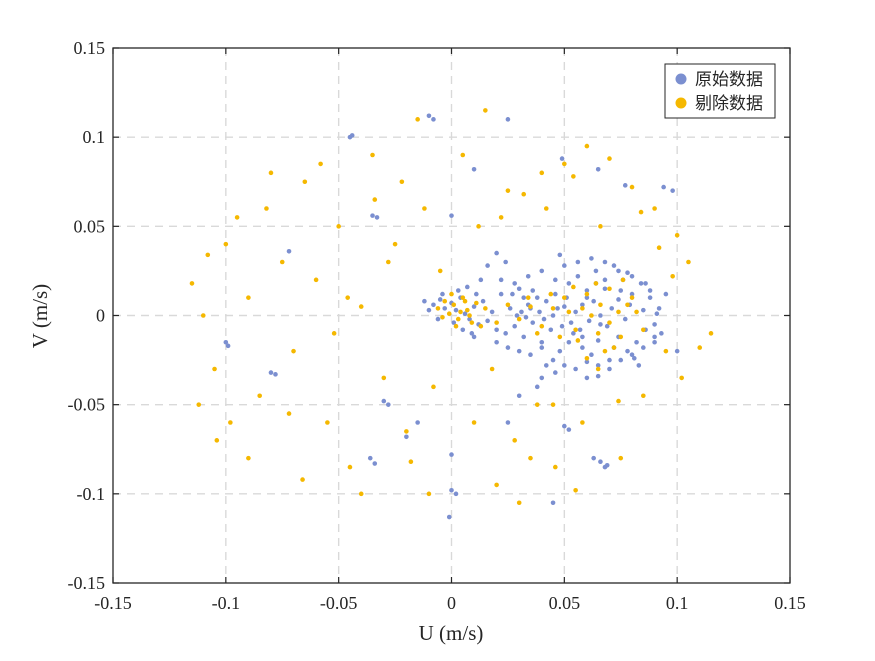  Describe the element at coordinates (720, 91) in the screenshot. I see `legend-box` at that location.